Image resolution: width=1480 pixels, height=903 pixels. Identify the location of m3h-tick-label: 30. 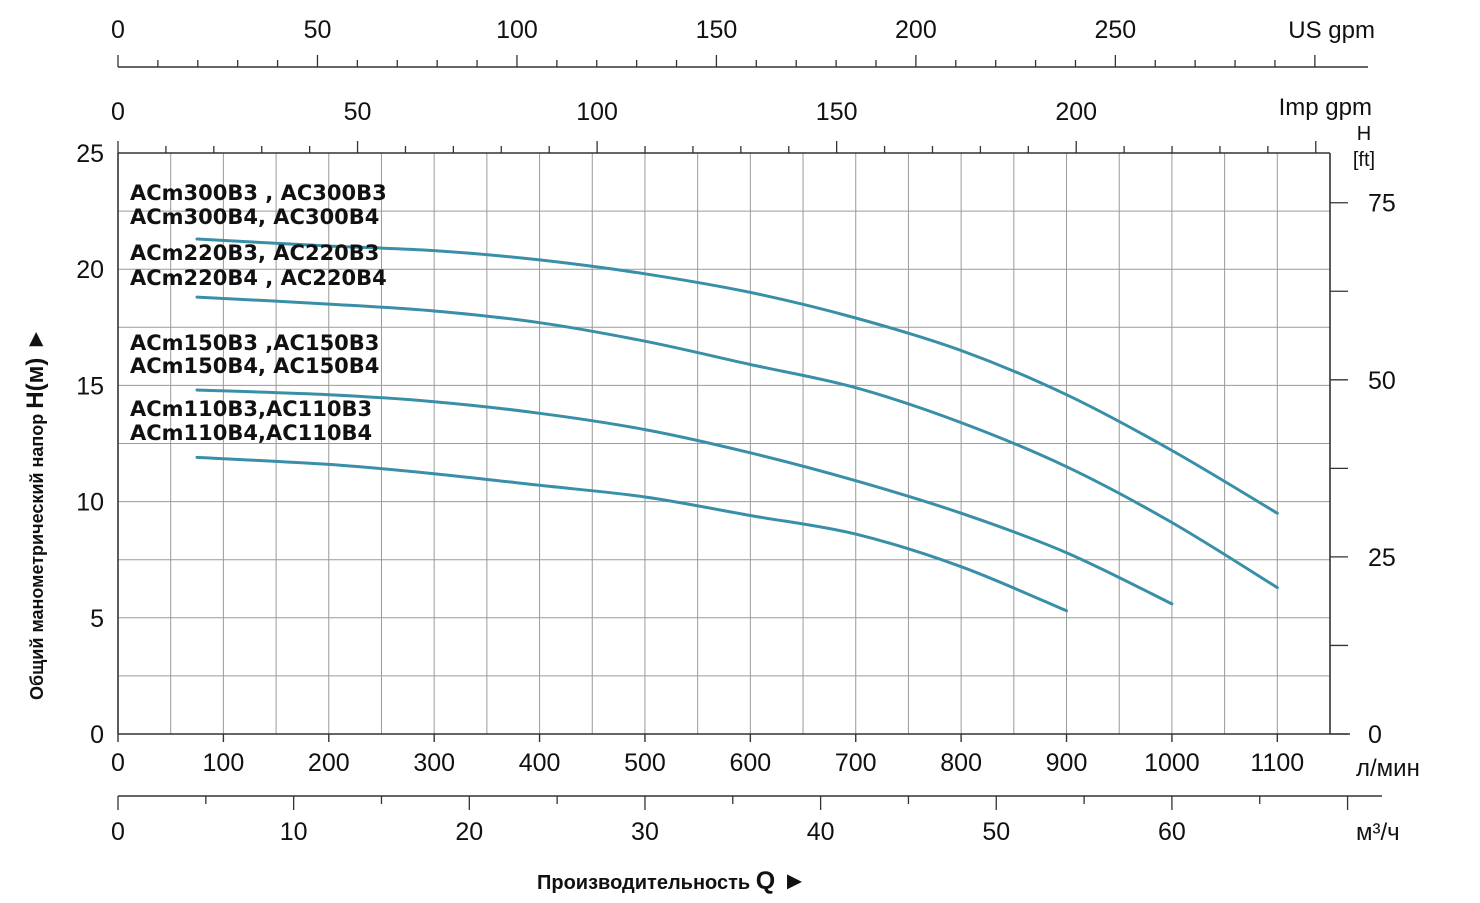
(645, 832).